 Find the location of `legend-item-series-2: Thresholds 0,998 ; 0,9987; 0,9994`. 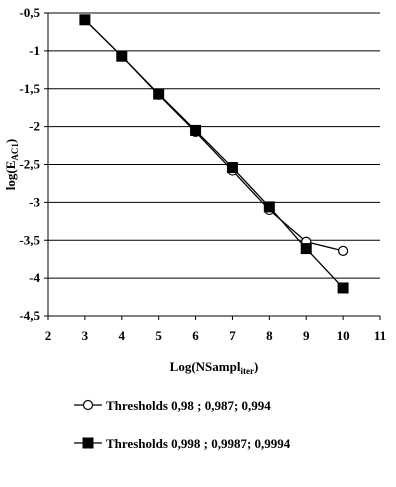

legend-item-series-2: Thresholds 0,998 ; 0,9987; 0,9994 is located at coordinates (182, 443).